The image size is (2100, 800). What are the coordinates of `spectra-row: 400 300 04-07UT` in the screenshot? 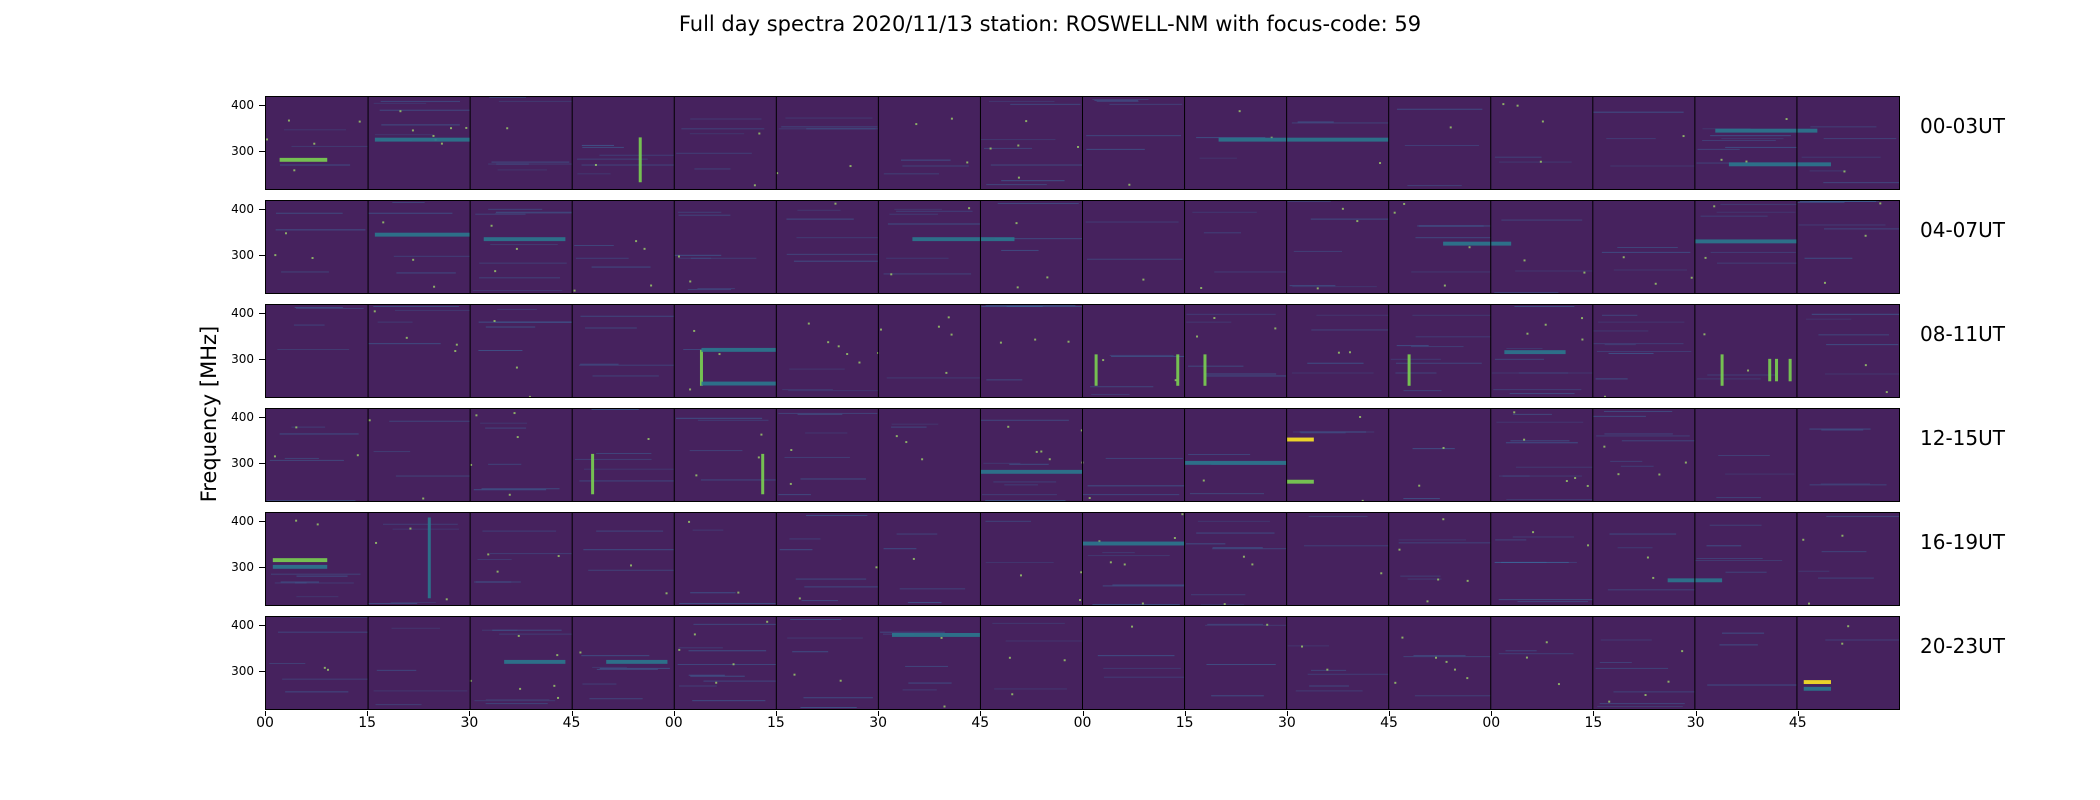 It's located at (1050, 248).